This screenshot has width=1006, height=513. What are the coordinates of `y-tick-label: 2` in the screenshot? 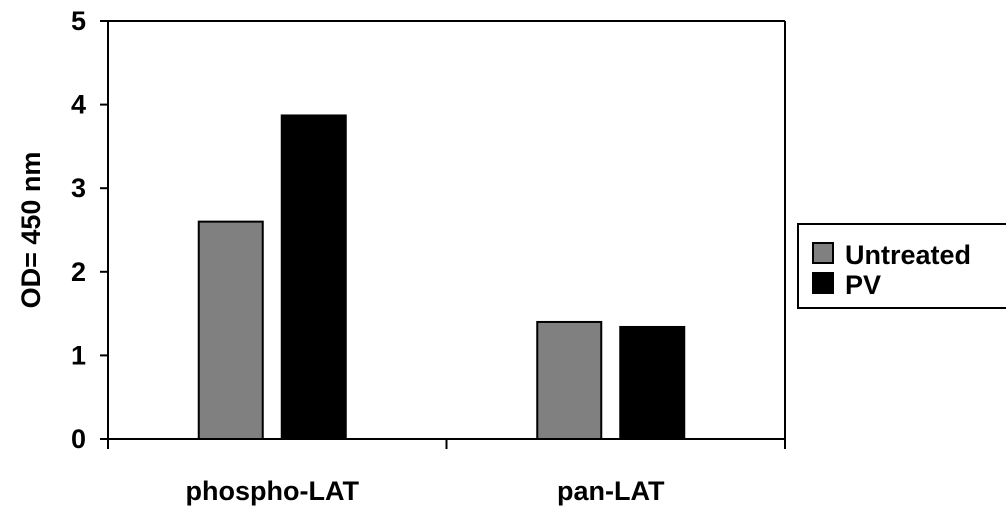 It's located at (78, 272).